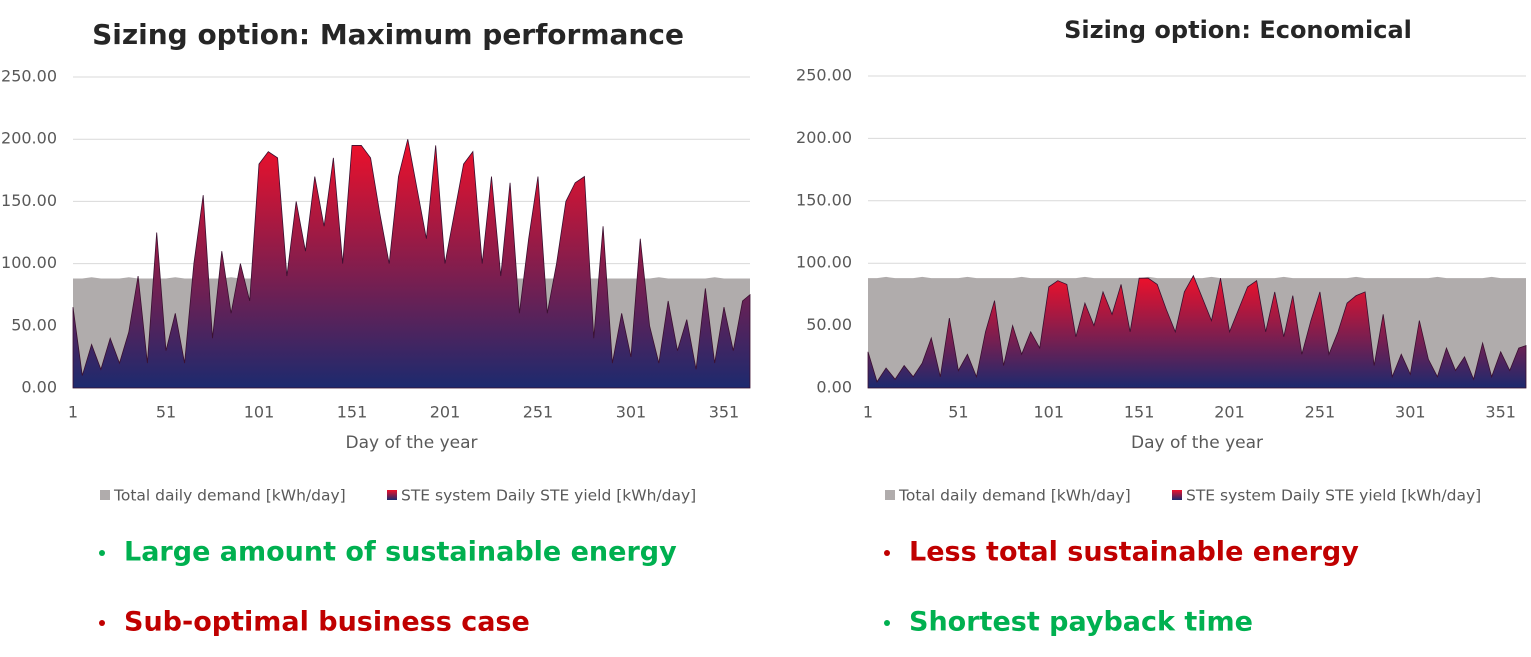 The width and height of the screenshot is (1531, 657). What do you see at coordinates (327, 622) in the screenshot?
I see `annotation: Sub-optimal business case` at bounding box center [327, 622].